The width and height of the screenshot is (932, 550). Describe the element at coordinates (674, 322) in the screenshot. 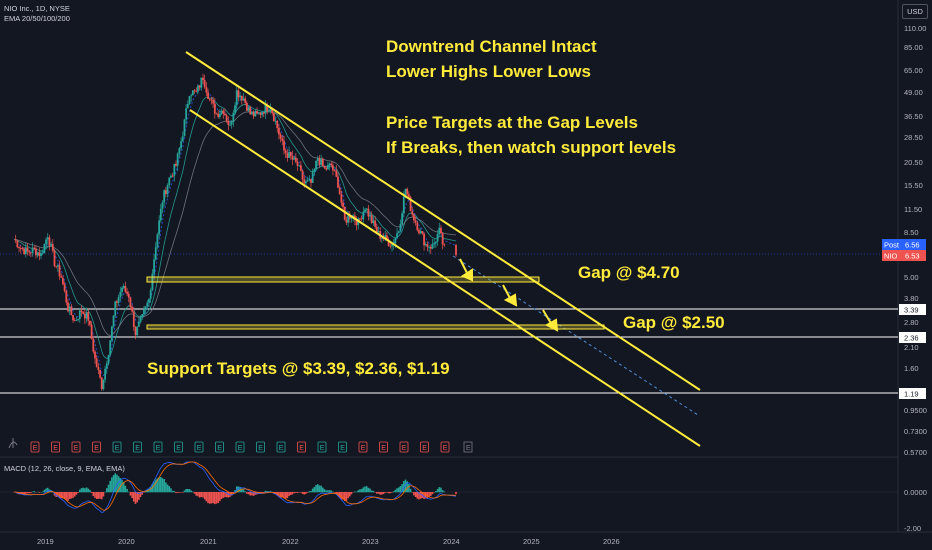

I see `annotation-gap-250: Gap @ $2.50` at that location.